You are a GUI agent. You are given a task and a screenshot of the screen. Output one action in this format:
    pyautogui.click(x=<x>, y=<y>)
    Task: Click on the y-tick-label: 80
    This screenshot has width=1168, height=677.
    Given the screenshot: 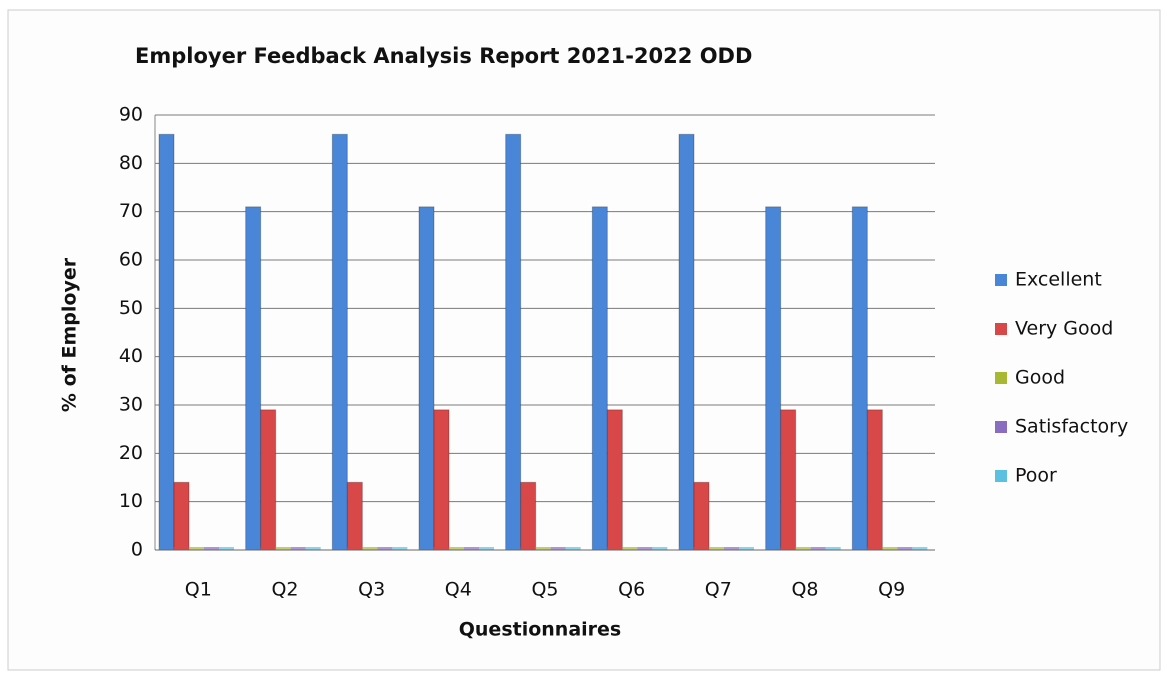 What is the action you would take?
    pyautogui.click(x=131, y=163)
    